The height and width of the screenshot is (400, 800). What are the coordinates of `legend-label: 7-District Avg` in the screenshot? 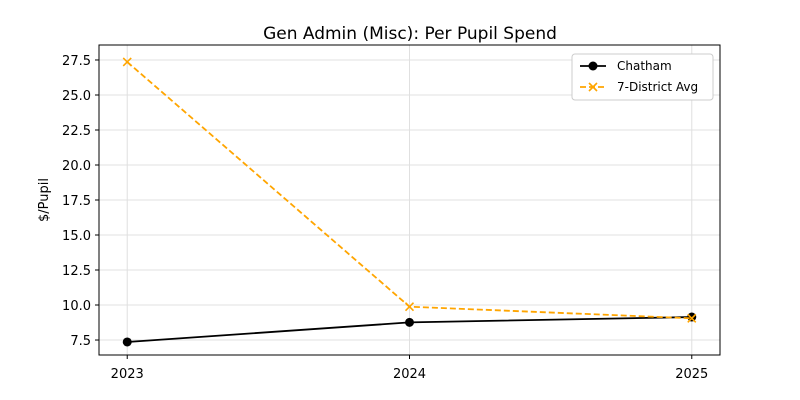 It's located at (657, 87).